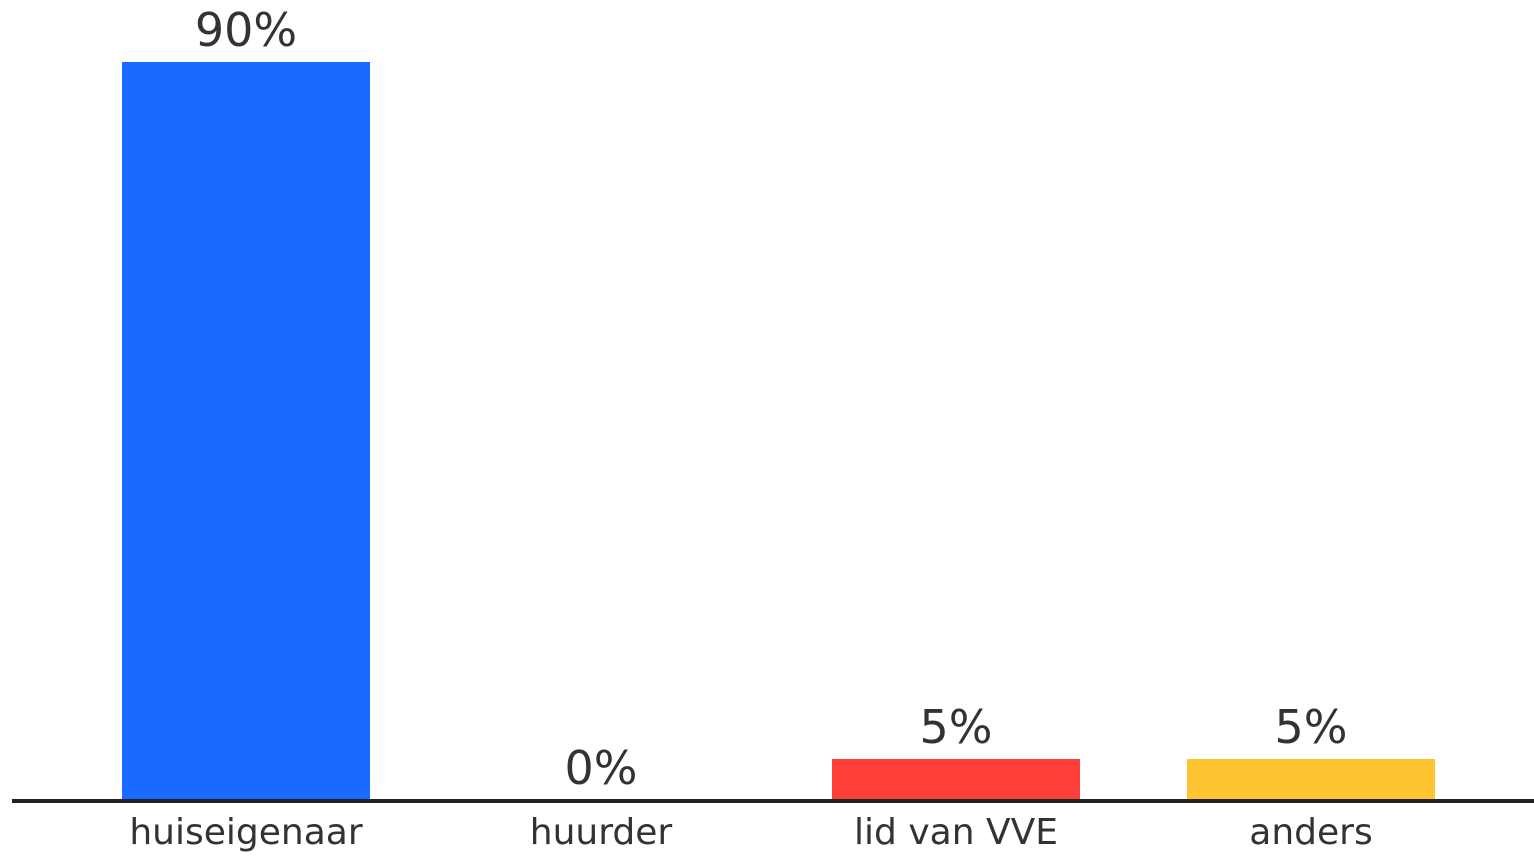  Describe the element at coordinates (1310, 832) in the screenshot. I see `category-label-anders: anders` at that location.